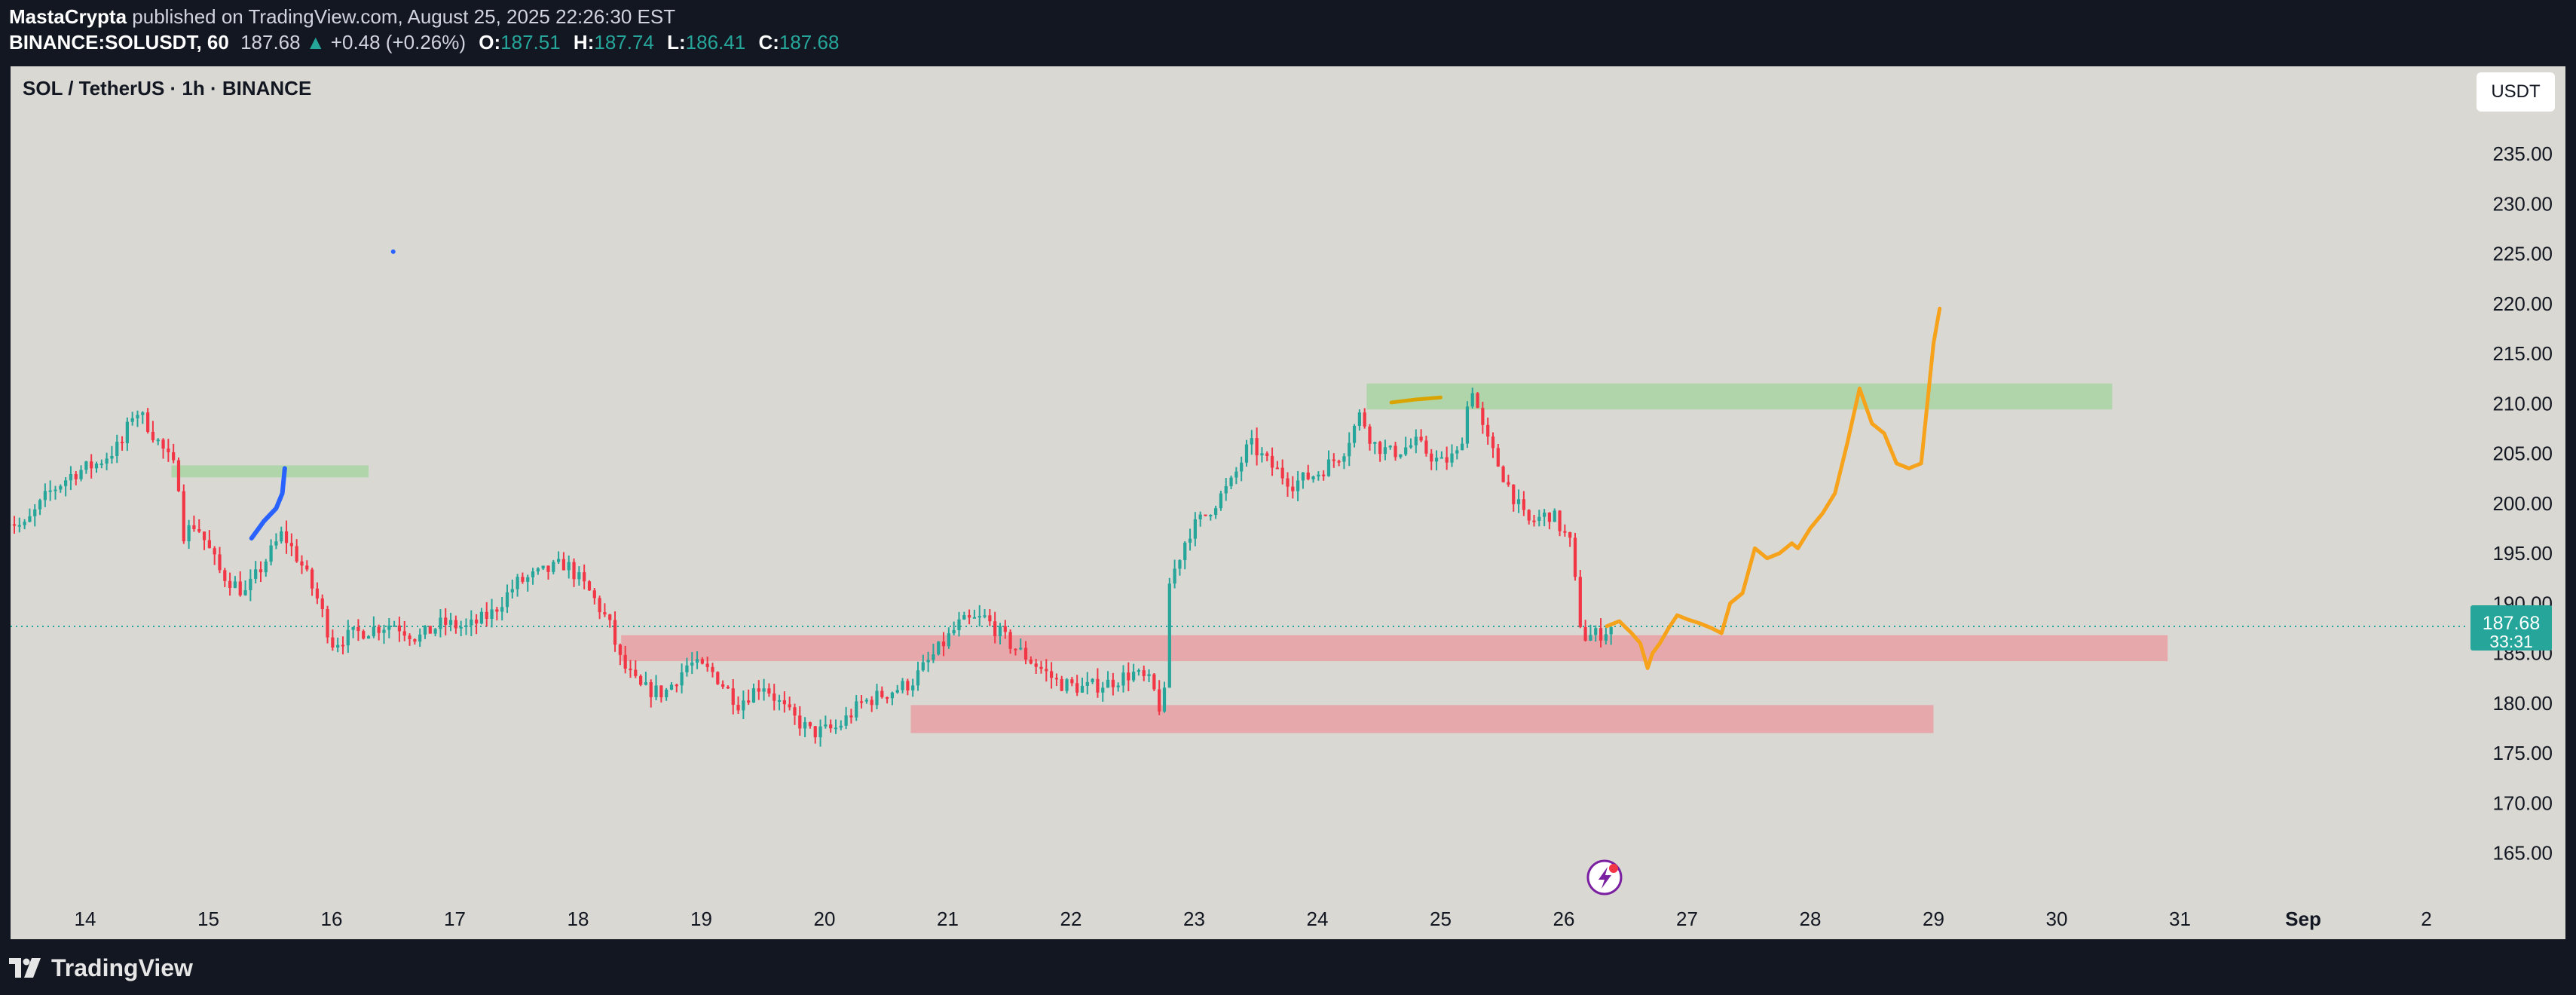 The width and height of the screenshot is (2576, 995). Describe the element at coordinates (2522, 703) in the screenshot. I see `y-tick-label: 180.00` at that location.